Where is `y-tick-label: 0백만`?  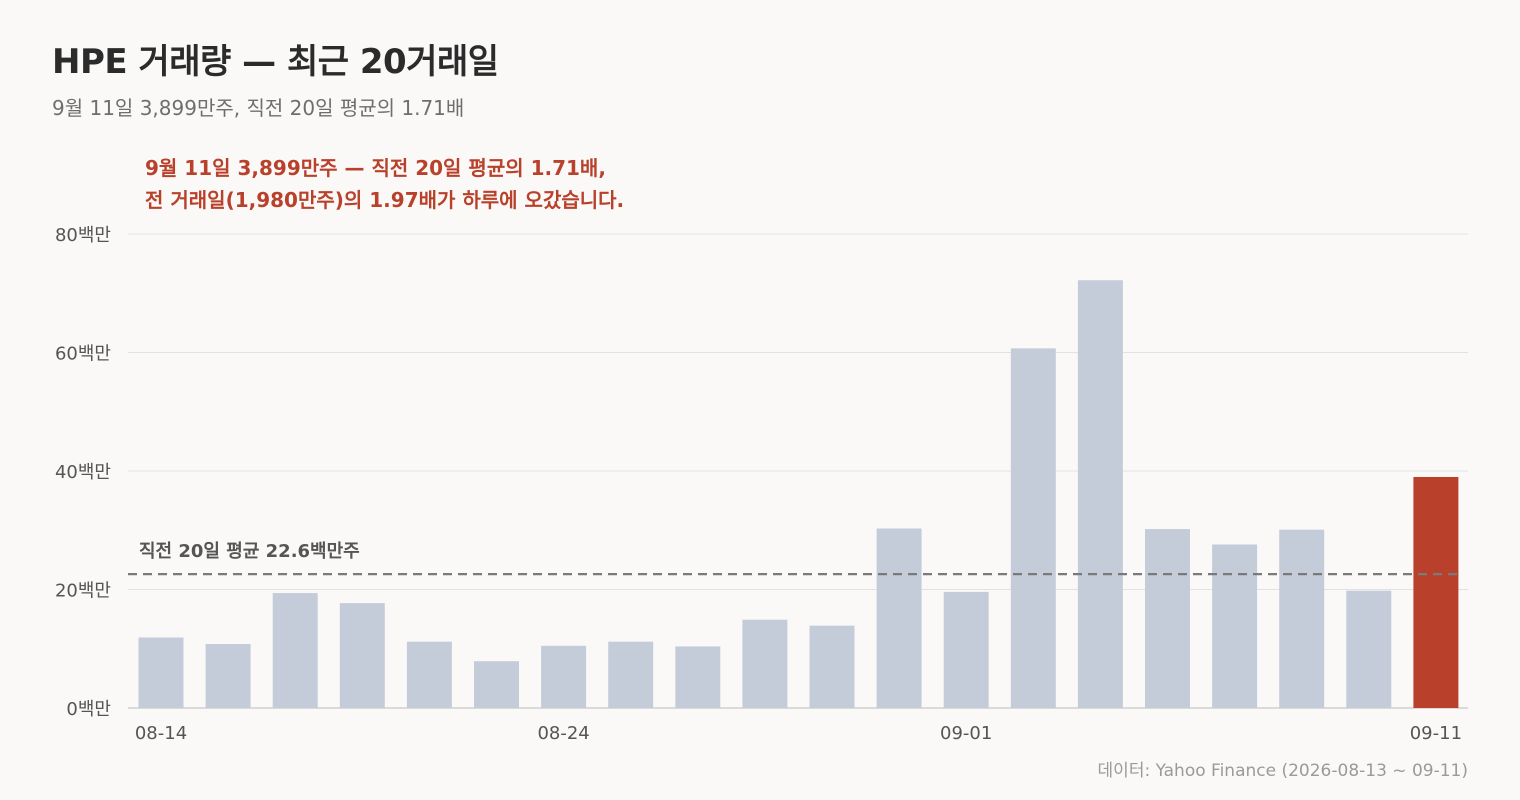
y-tick-label: 0백만 is located at coordinates (88, 709).